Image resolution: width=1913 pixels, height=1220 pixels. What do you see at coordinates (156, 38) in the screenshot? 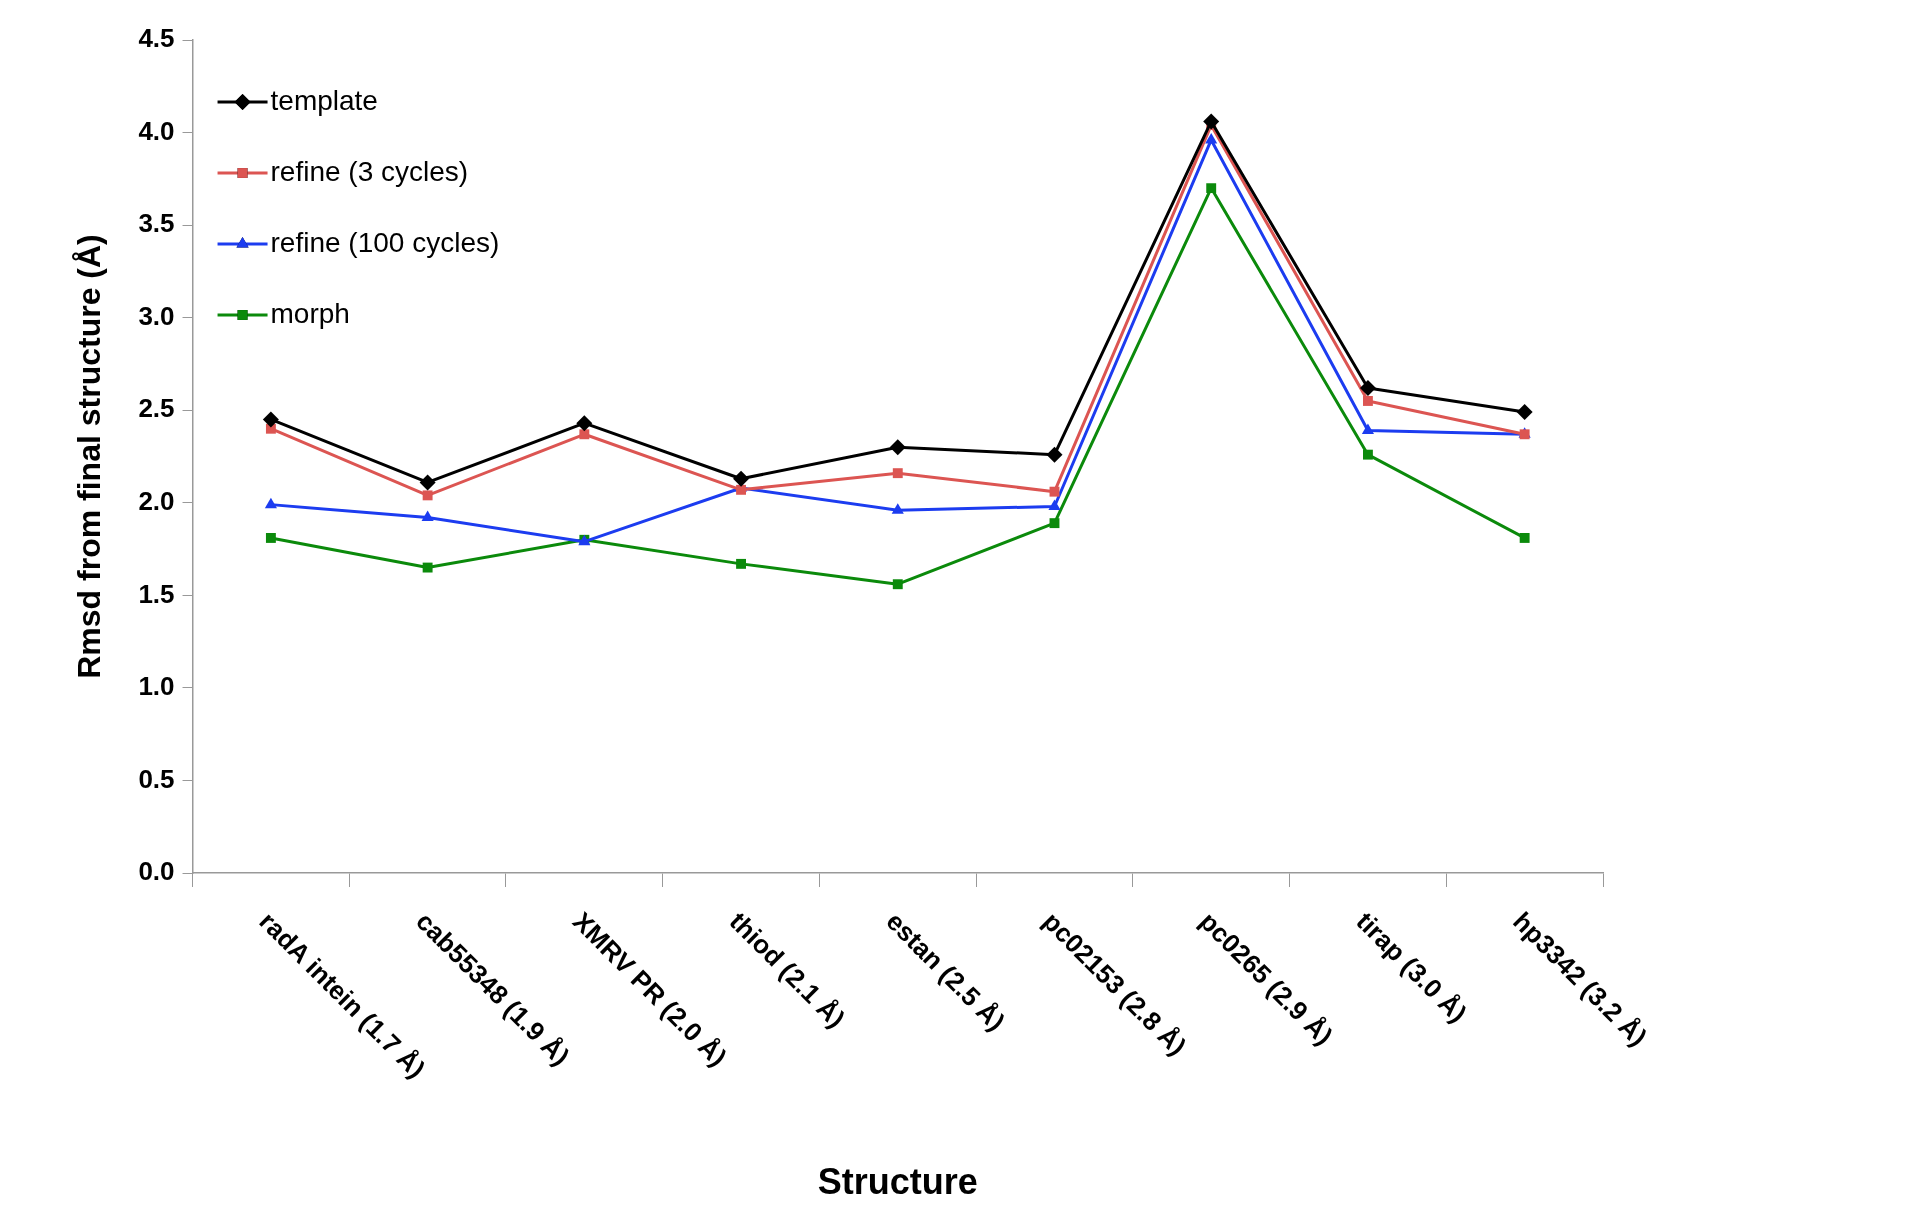
I see `y-tick-label: 4.5` at bounding box center [156, 38].